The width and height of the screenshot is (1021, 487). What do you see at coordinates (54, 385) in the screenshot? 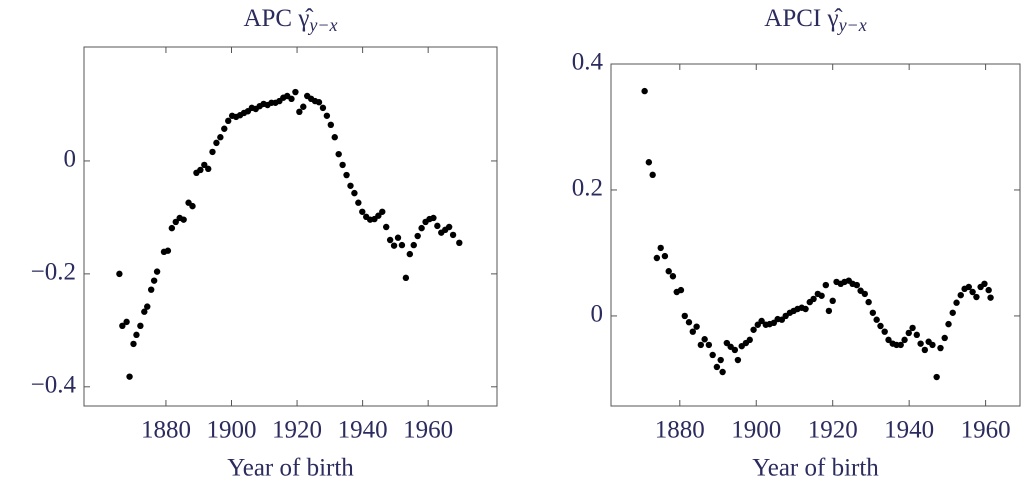
I see `y-tick-label: −0.4` at bounding box center [54, 385].